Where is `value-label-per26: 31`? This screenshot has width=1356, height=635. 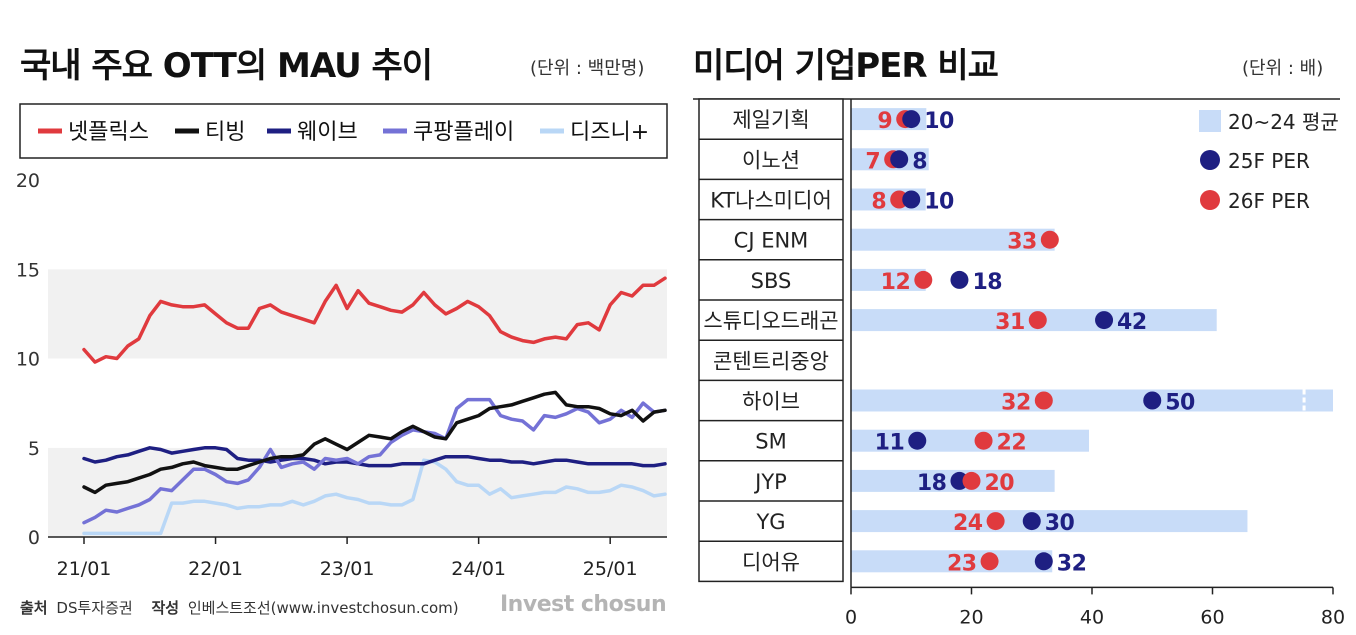
value-label-per26: 31 is located at coordinates (1010, 322).